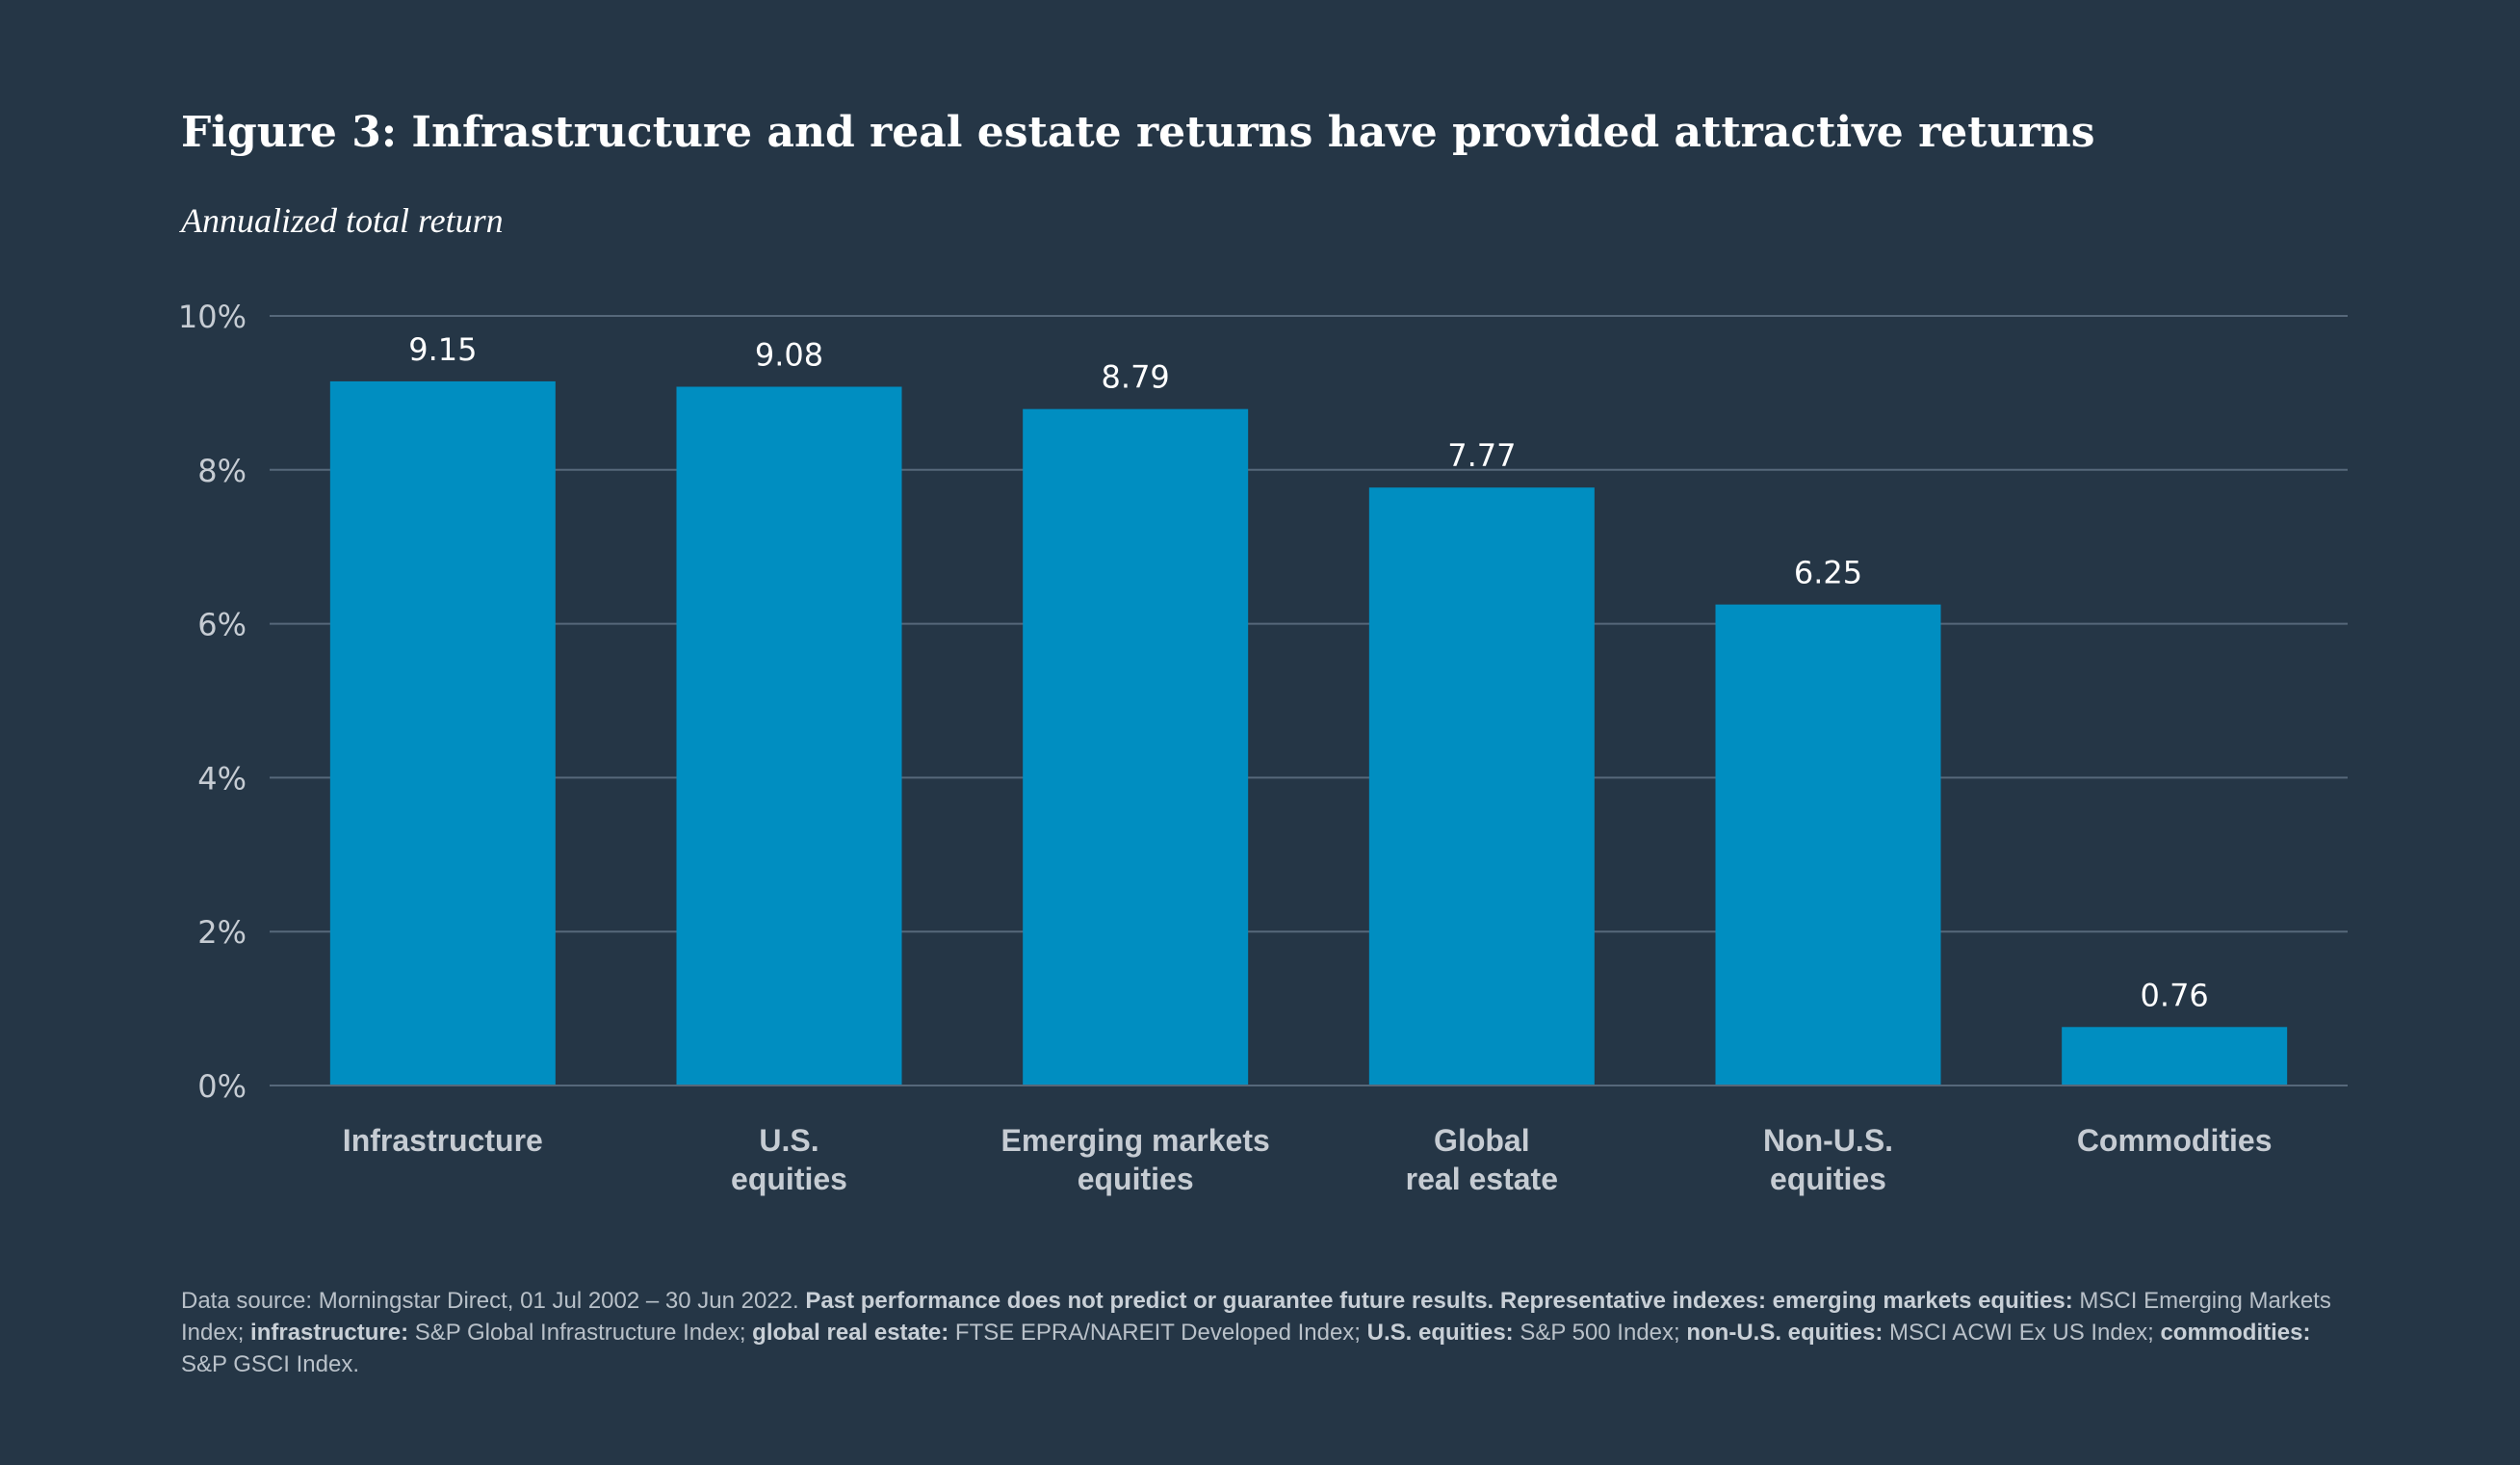 The height and width of the screenshot is (1465, 2520). What do you see at coordinates (1785, 1333) in the screenshot?
I see `footnote-bold-run: non-U.S. equities:` at bounding box center [1785, 1333].